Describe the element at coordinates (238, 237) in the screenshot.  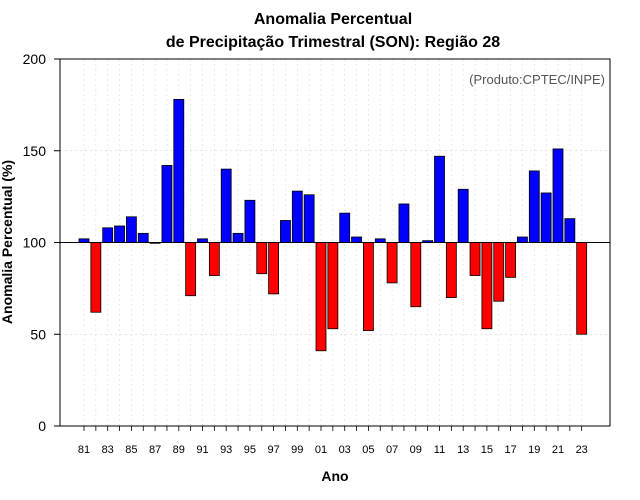
I see `bar-1994` at that location.